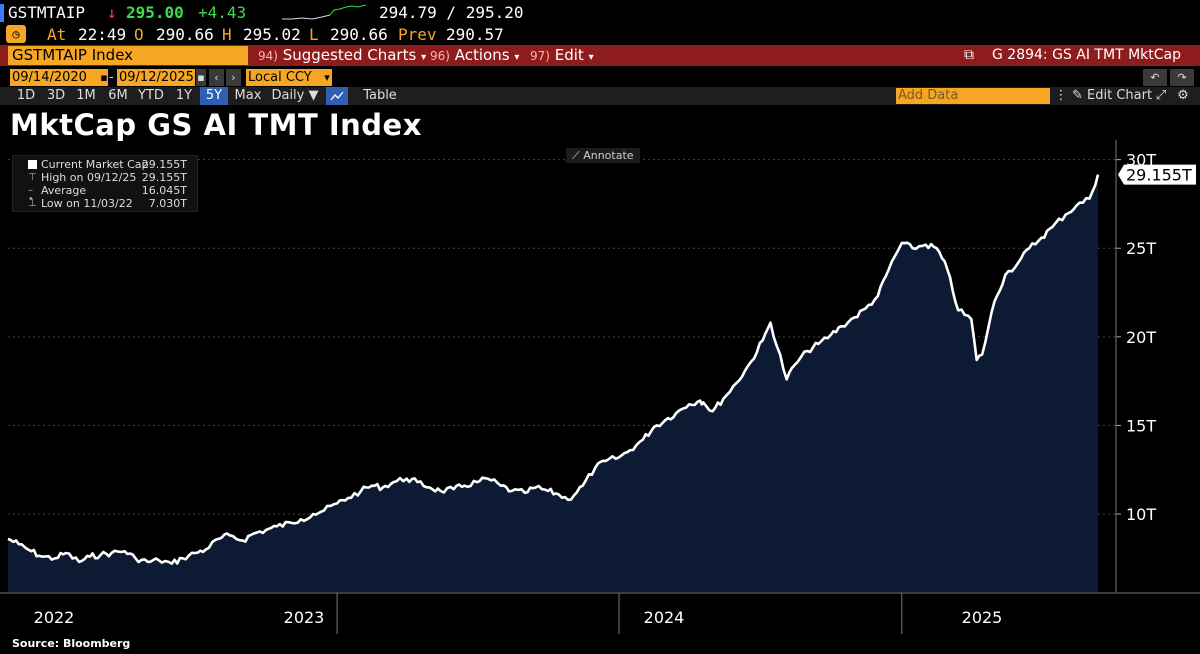  What do you see at coordinates (118, 95) in the screenshot?
I see `range-6m: 6M` at bounding box center [118, 95].